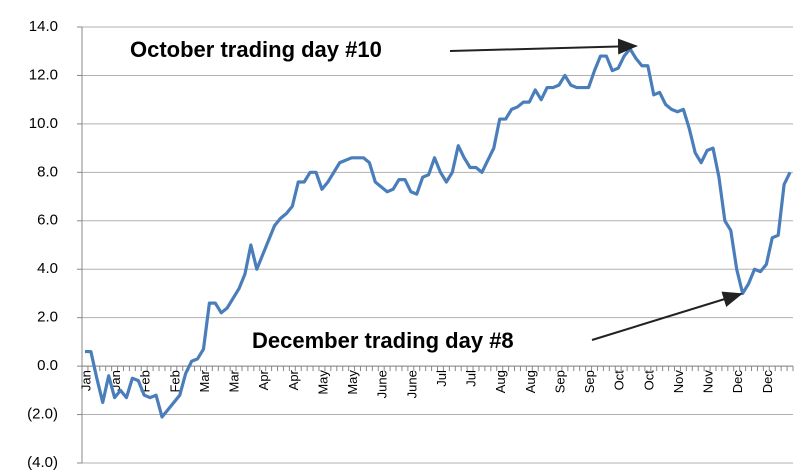 The height and width of the screenshot is (476, 800). Describe the element at coordinates (47, 365) in the screenshot. I see `y-tick-label: 0.0` at that location.